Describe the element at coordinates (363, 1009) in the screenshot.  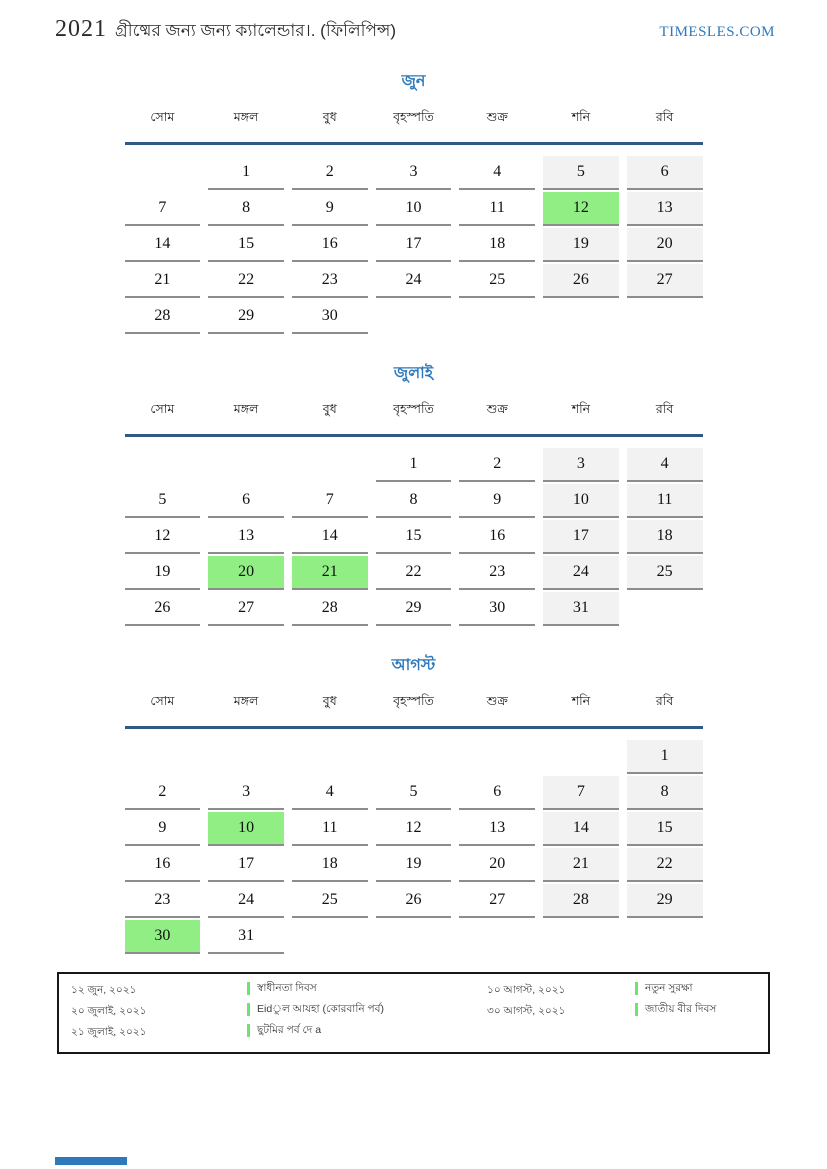
I see `legend-label: Eidুল আযহা (কোরবানি পর্ব)` at that location.